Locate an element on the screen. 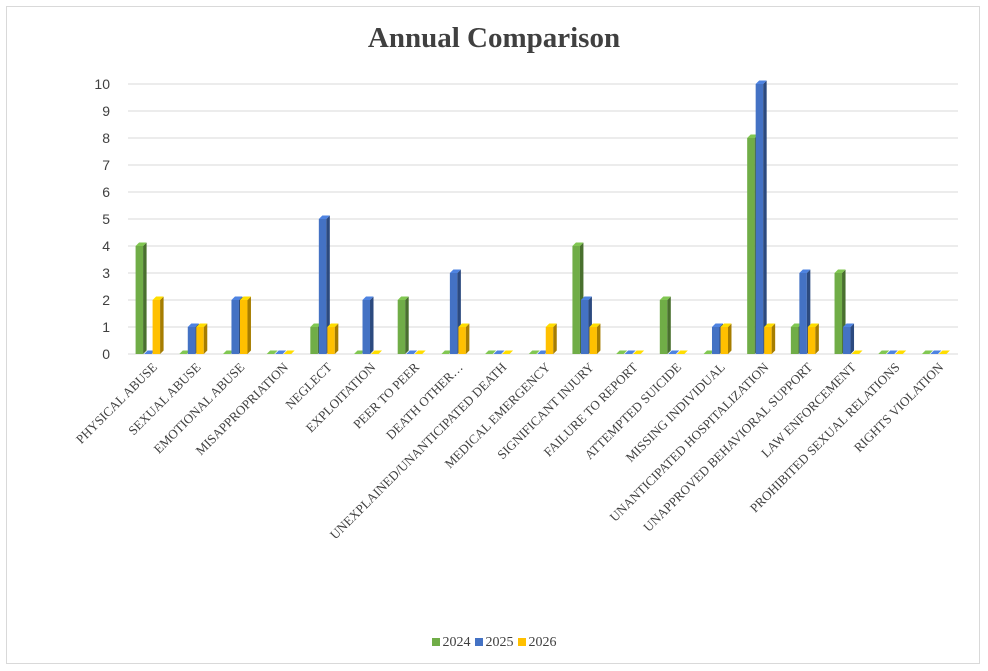  y-tick-label: 10 is located at coordinates (102, 84).